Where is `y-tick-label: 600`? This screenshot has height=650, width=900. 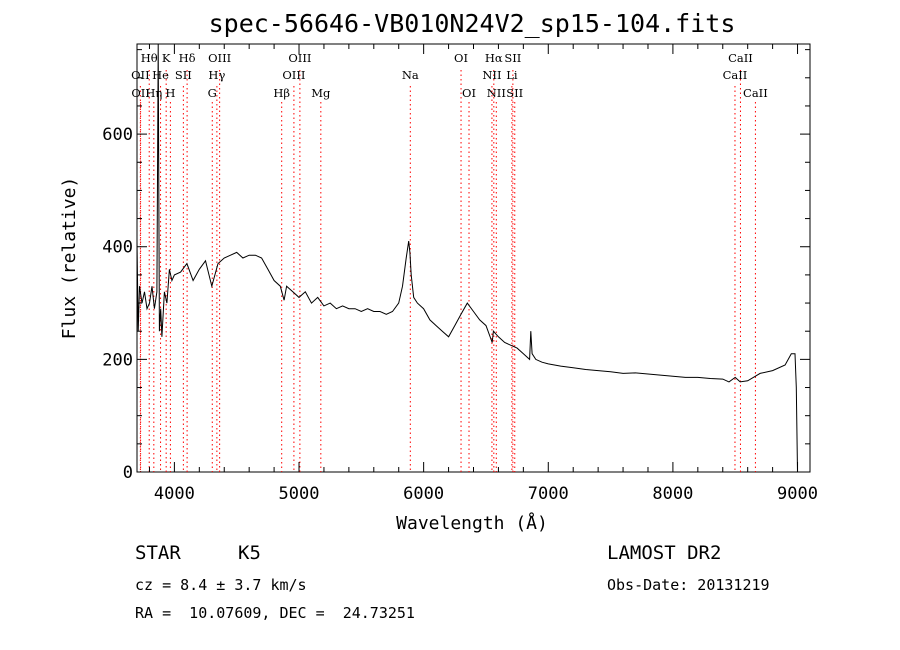
y-tick-label: 600 is located at coordinates (117, 135).